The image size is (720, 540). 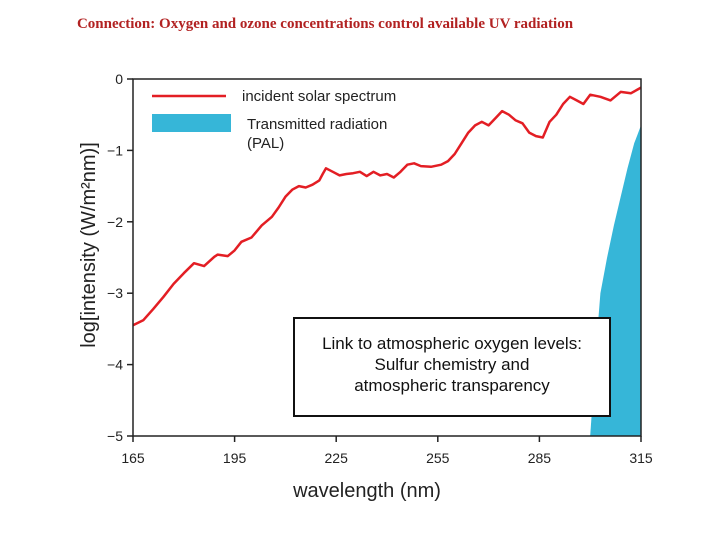 I want to click on legend-solar-label: incident solar spectrum, so click(x=319, y=96).